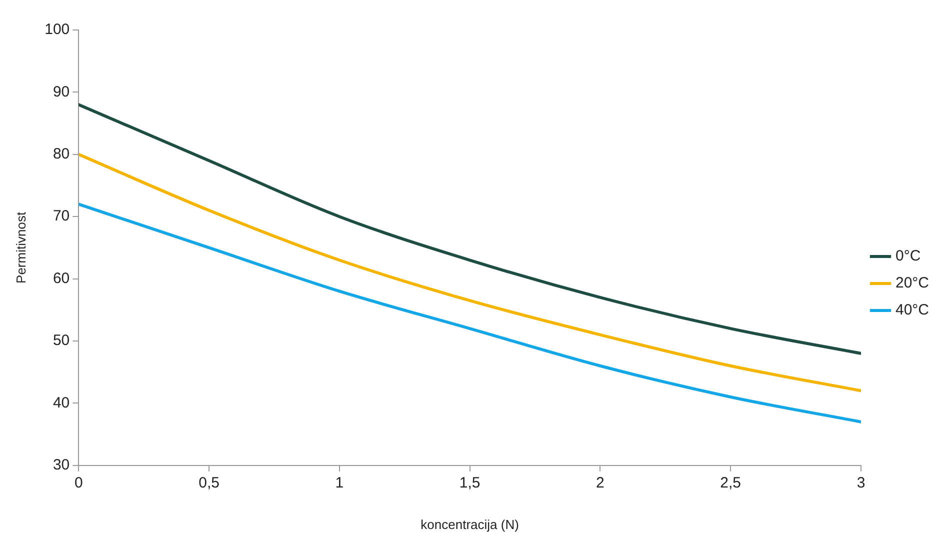 This screenshot has width=949, height=547. I want to click on legend-label: 40°C, so click(912, 310).